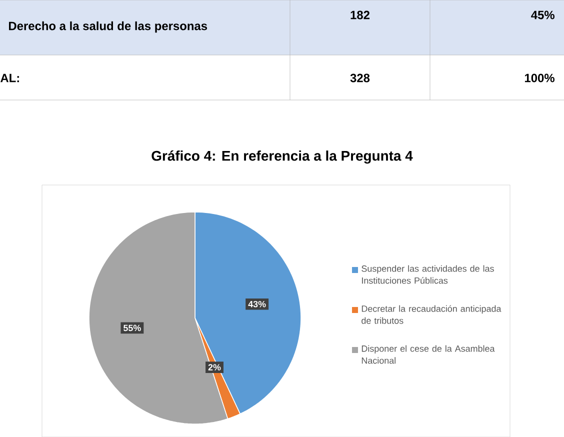 This screenshot has height=437, width=564. Describe the element at coordinates (257, 304) in the screenshot. I see `data-label: 43%` at that location.